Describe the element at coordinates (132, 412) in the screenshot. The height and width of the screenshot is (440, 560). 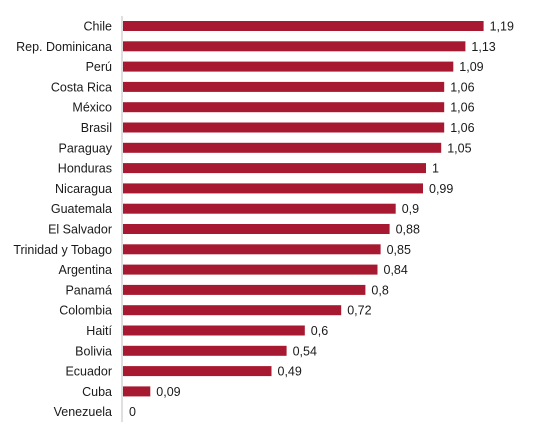
I see `value-label: 0` at that location.